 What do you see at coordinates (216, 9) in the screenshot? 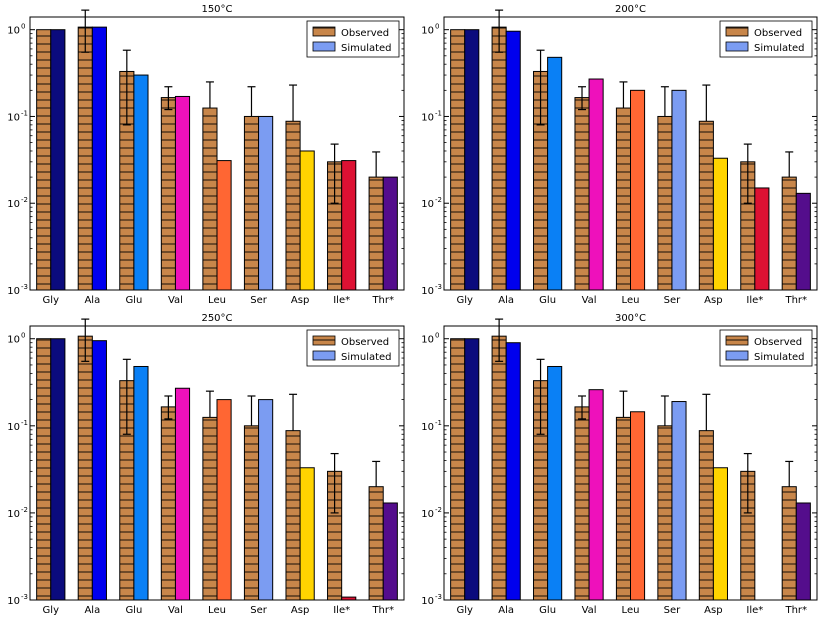
I see `chart-title: 150°C` at bounding box center [216, 9].